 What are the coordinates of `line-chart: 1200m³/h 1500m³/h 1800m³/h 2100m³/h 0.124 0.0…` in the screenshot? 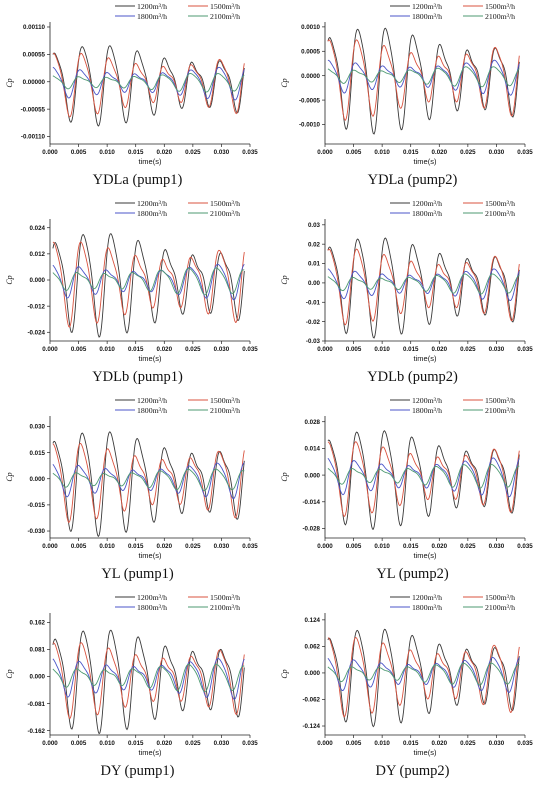 It's located at (406, 675).